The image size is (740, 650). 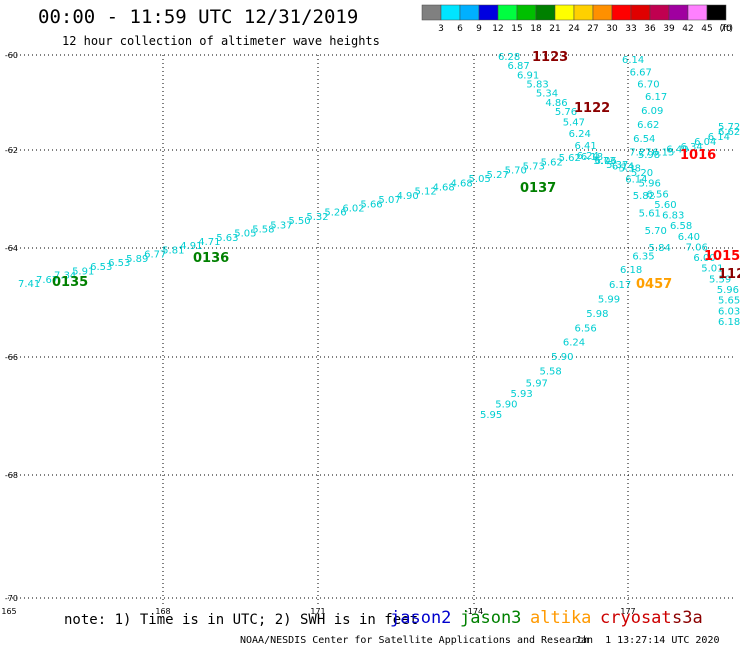 What do you see at coordinates (644, 196) in the screenshot?
I see `wave-height-value: 5.82` at bounding box center [644, 196].